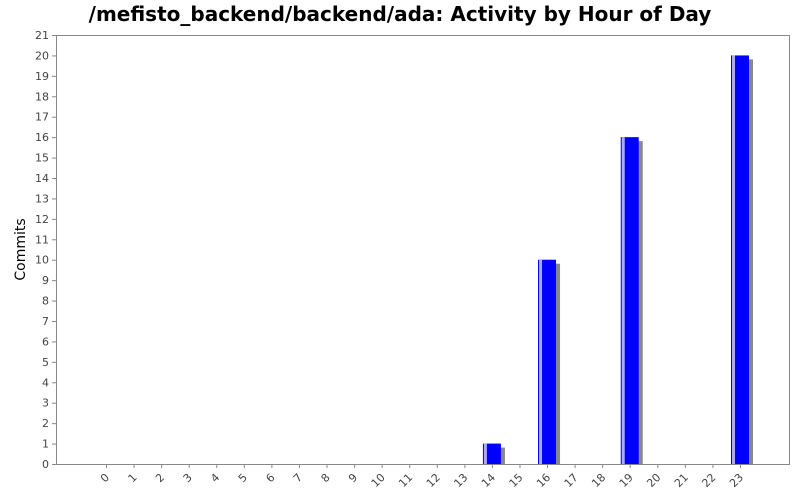 The height and width of the screenshot is (500, 800). What do you see at coordinates (42, 96) in the screenshot?
I see `y-tick-label: 18` at bounding box center [42, 96].